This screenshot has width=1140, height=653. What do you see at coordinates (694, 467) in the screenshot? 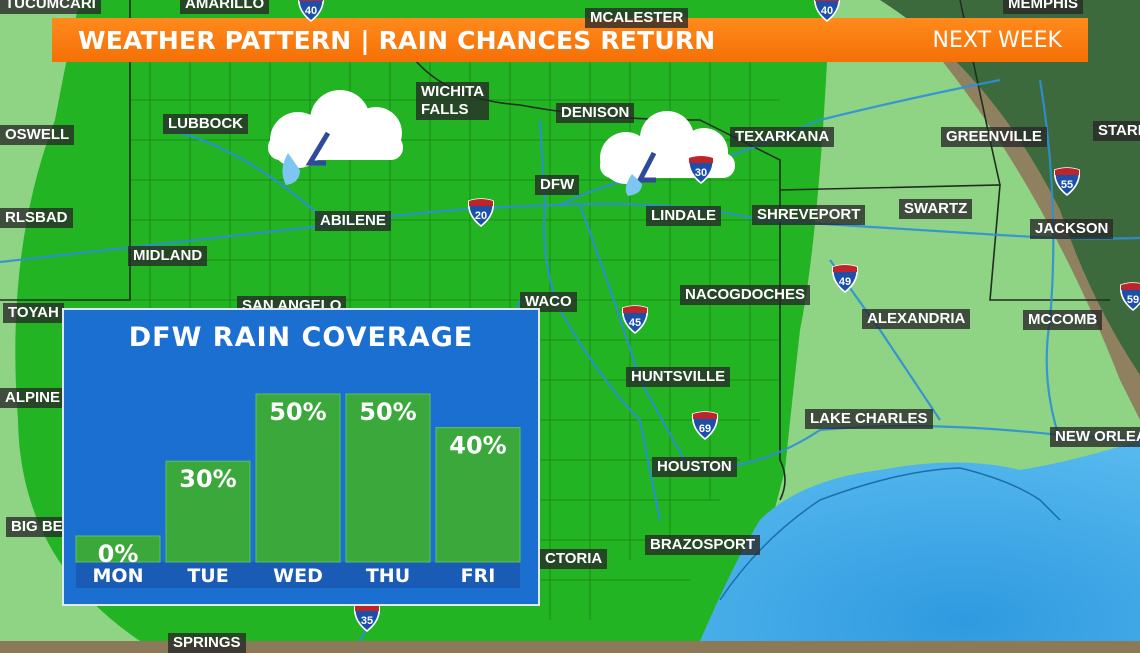
I see `city-label-houston: HOUSTON` at bounding box center [694, 467].